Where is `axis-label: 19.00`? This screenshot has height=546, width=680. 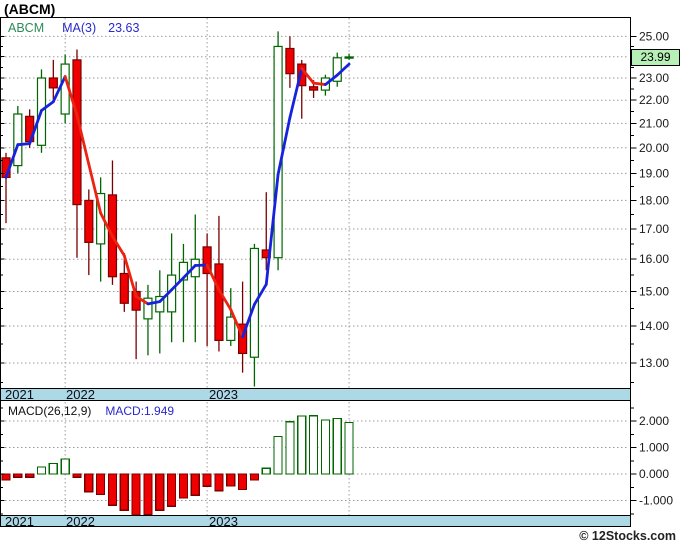
axis-label: 19.00 is located at coordinates (654, 173).